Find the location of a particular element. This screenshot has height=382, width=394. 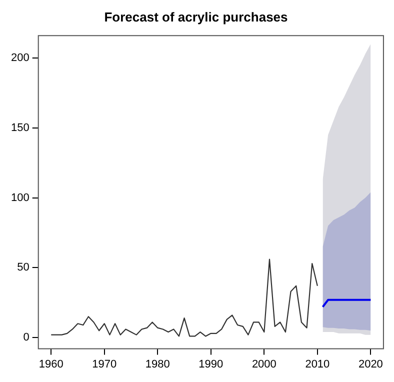

x-tick-label: 1970 is located at coordinates (104, 364).